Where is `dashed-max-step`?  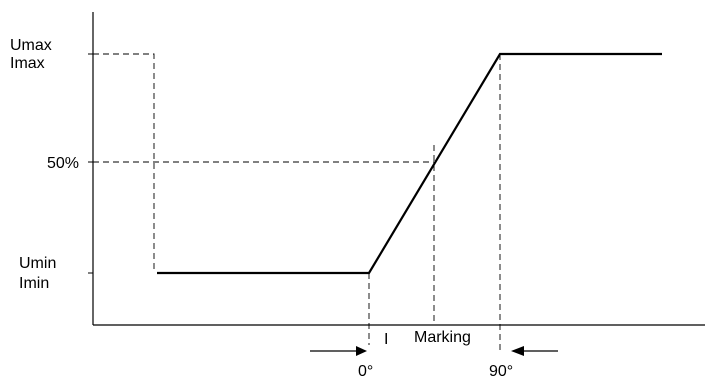 dashed-max-step is located at coordinates (124, 163).